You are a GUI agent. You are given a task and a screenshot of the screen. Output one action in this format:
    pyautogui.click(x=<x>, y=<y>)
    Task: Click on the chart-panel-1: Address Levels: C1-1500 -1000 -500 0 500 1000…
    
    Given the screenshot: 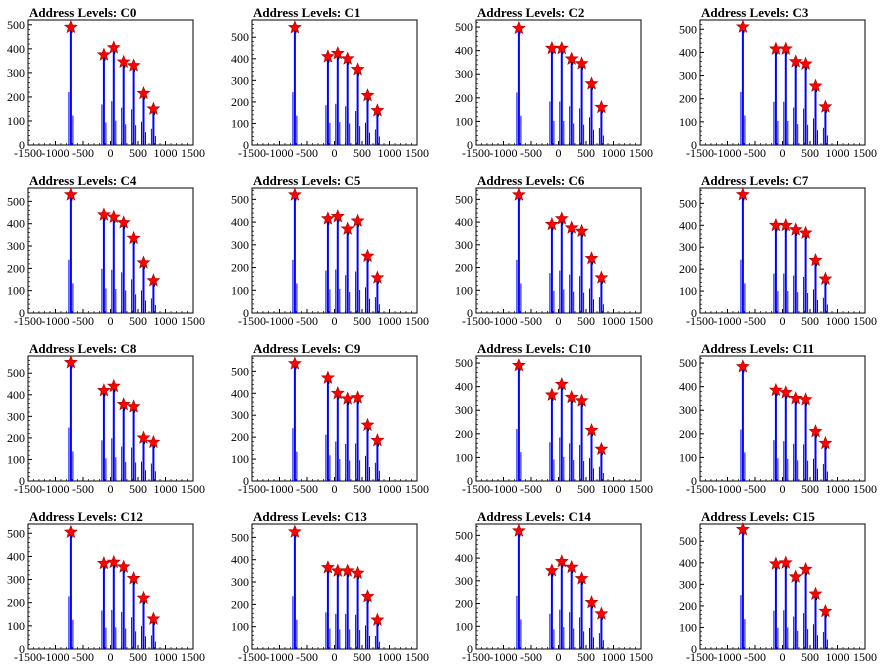 What is the action you would take?
    pyautogui.click(x=330, y=82)
    